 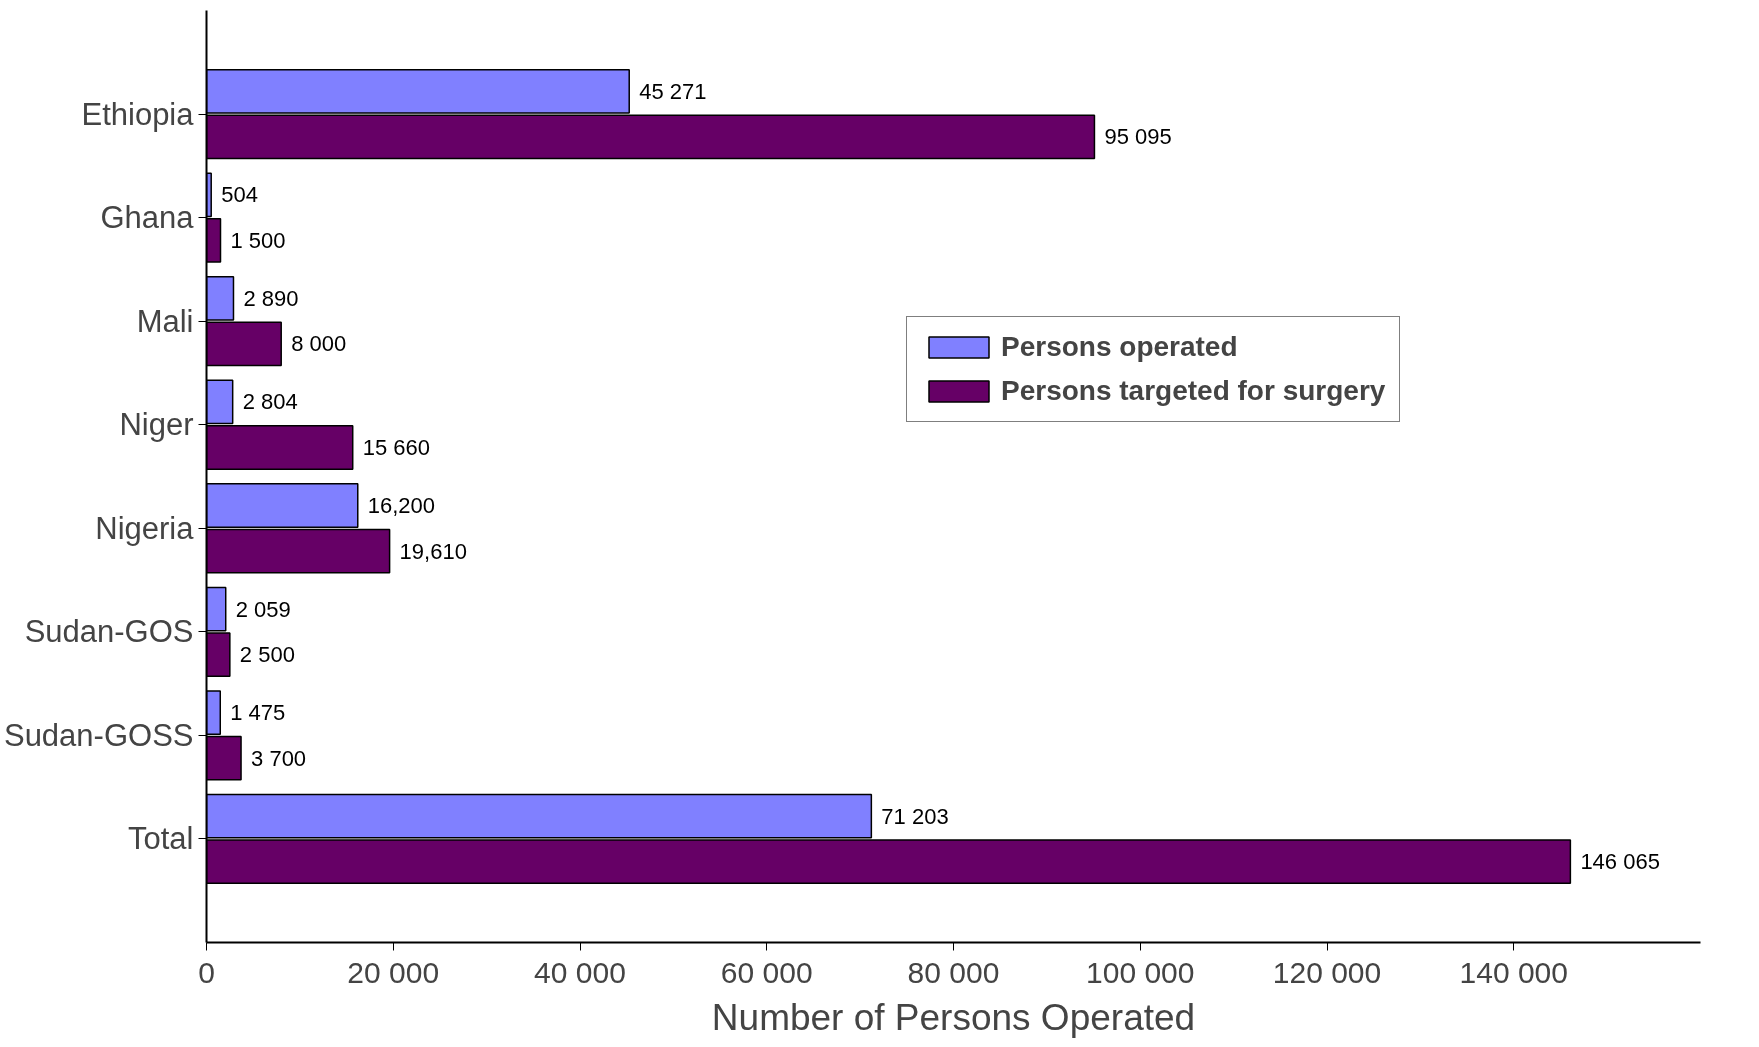 I want to click on x-tick-label: 60 000, so click(x=766, y=972).